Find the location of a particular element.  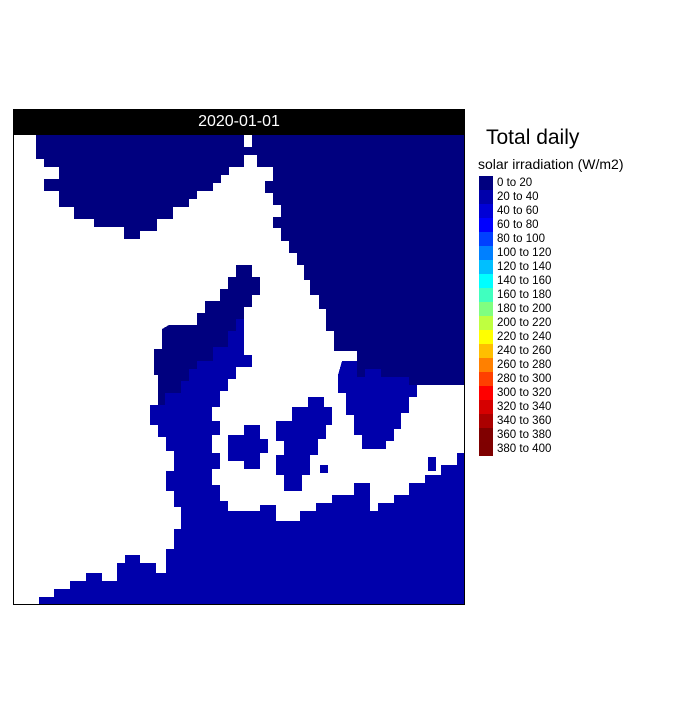

legend-item: 300 to 320 is located at coordinates (578, 393).